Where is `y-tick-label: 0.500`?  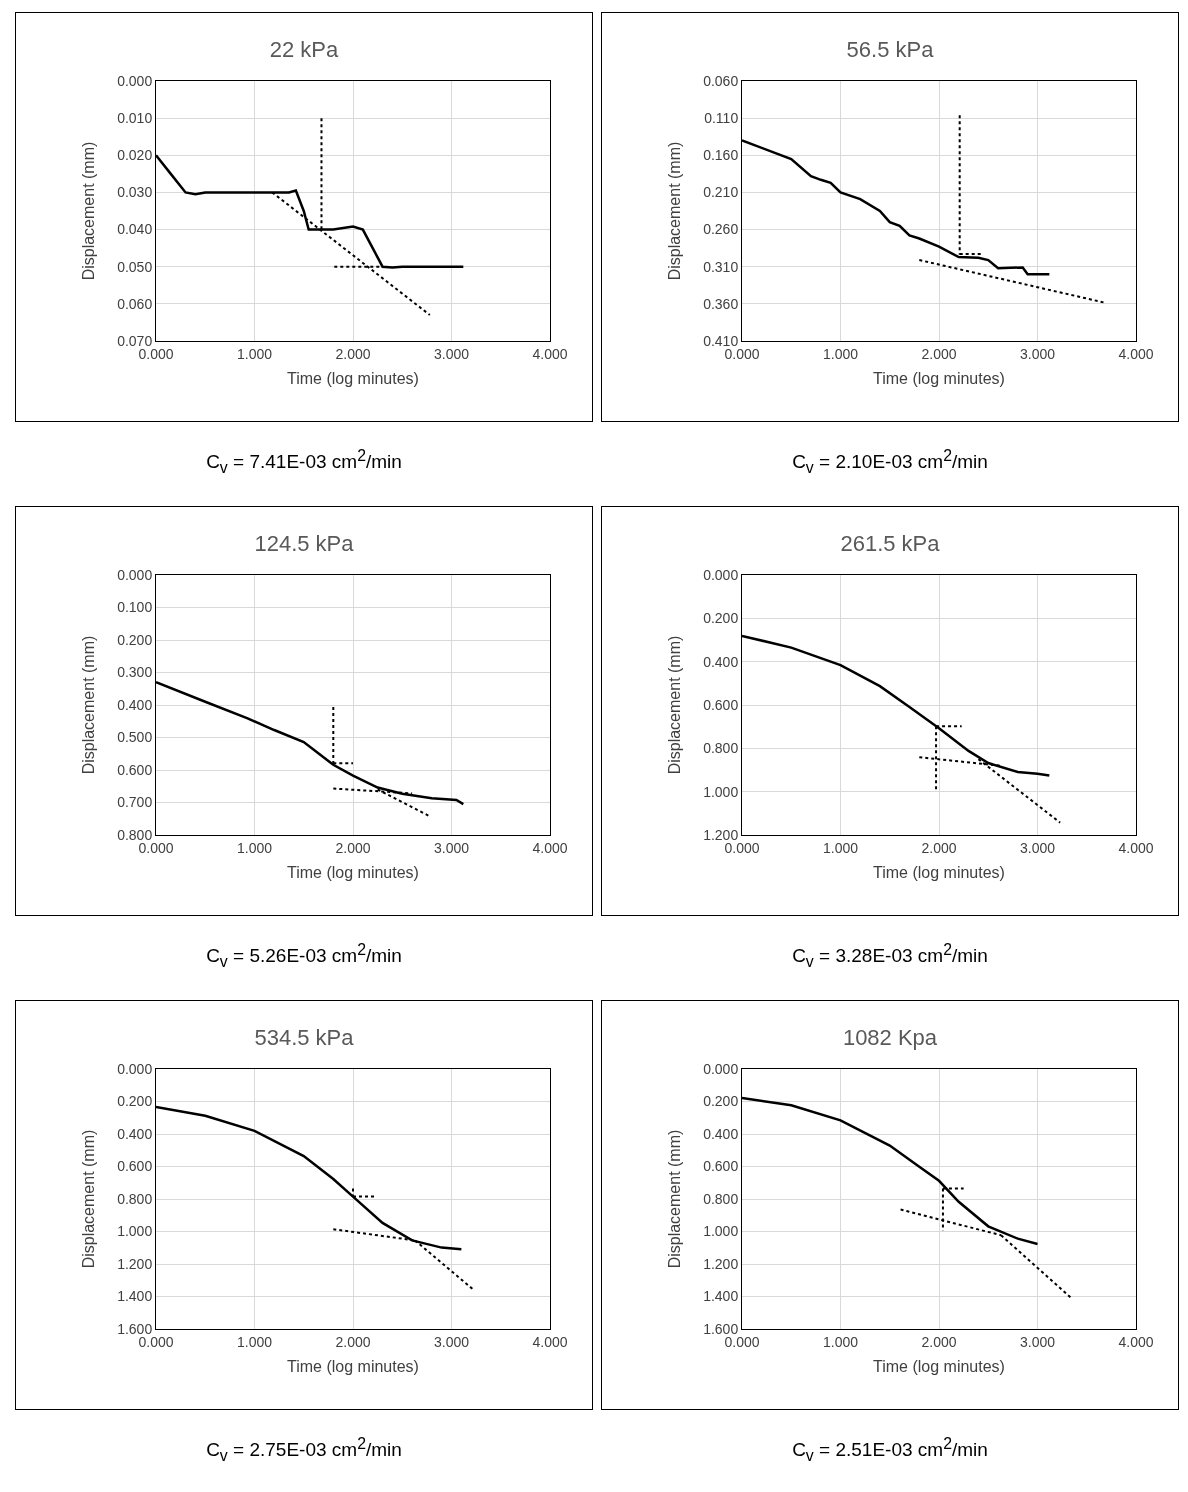 y-tick-label: 0.500 is located at coordinates (135, 737).